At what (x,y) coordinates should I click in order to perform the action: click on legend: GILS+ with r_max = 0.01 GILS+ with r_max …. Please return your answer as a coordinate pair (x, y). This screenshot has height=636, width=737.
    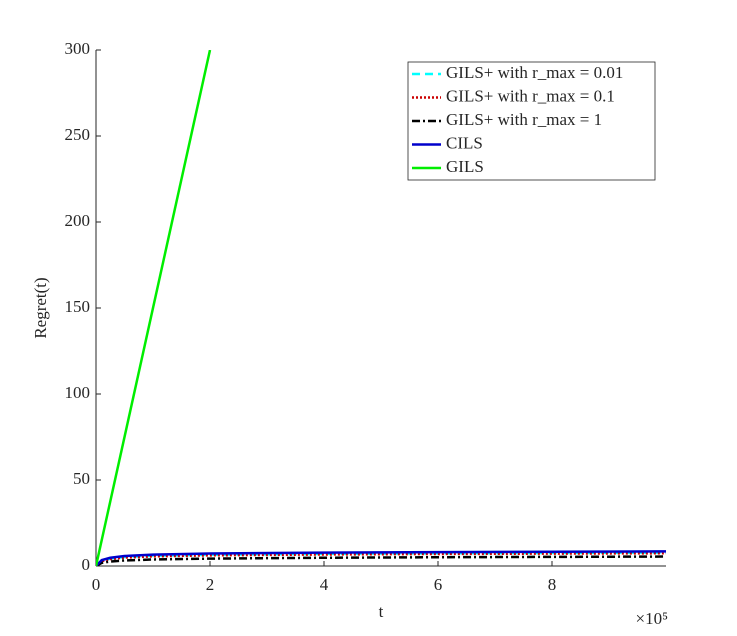
    Looking at the image, I should click on (531, 121).